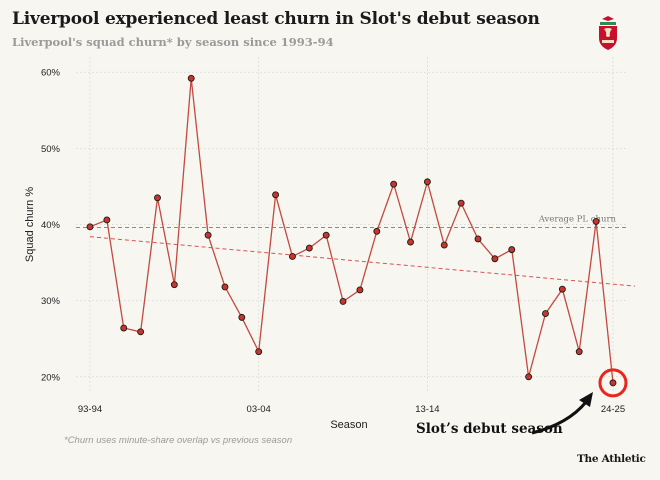 The image size is (660, 480). Describe the element at coordinates (51, 377) in the screenshot. I see `y-tick-label: 20%` at that location.